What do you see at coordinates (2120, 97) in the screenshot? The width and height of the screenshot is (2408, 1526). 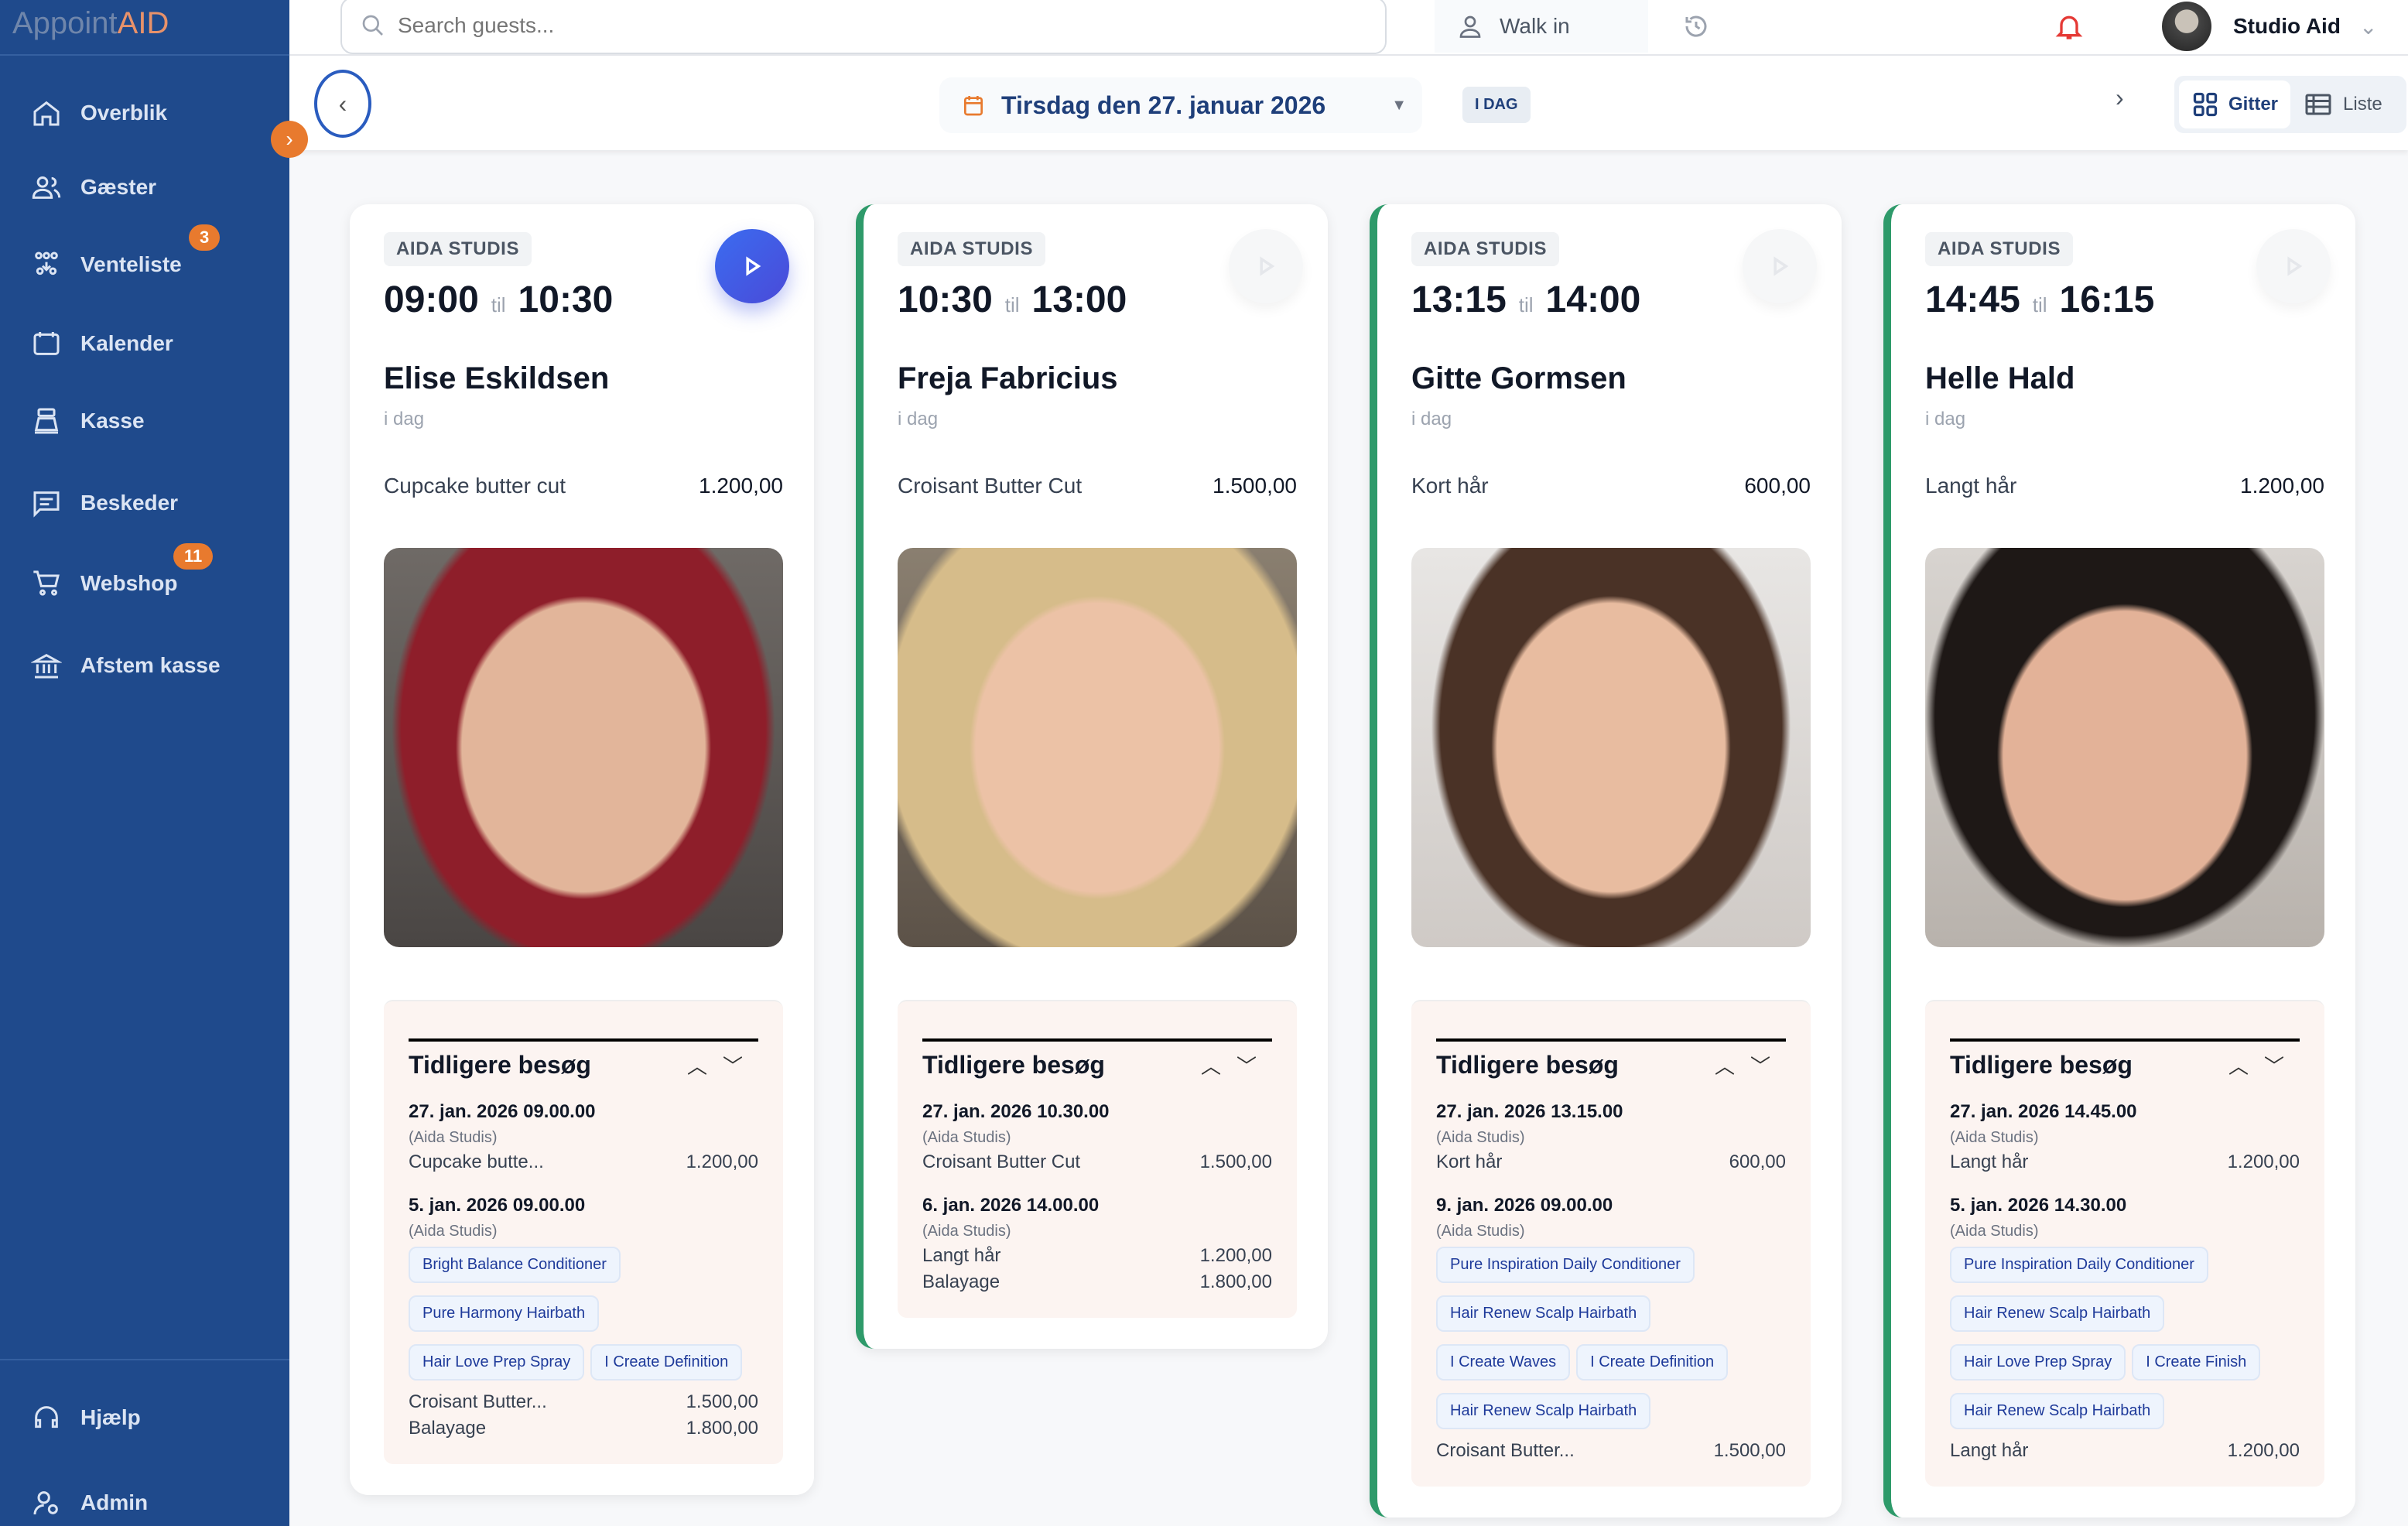 I see `next-day-button: ›` at bounding box center [2120, 97].